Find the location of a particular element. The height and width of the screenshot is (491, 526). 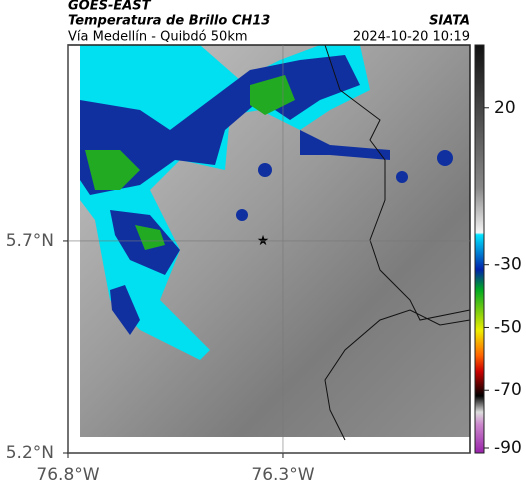

y-tick-label: 5.7°N is located at coordinates (30, 241).